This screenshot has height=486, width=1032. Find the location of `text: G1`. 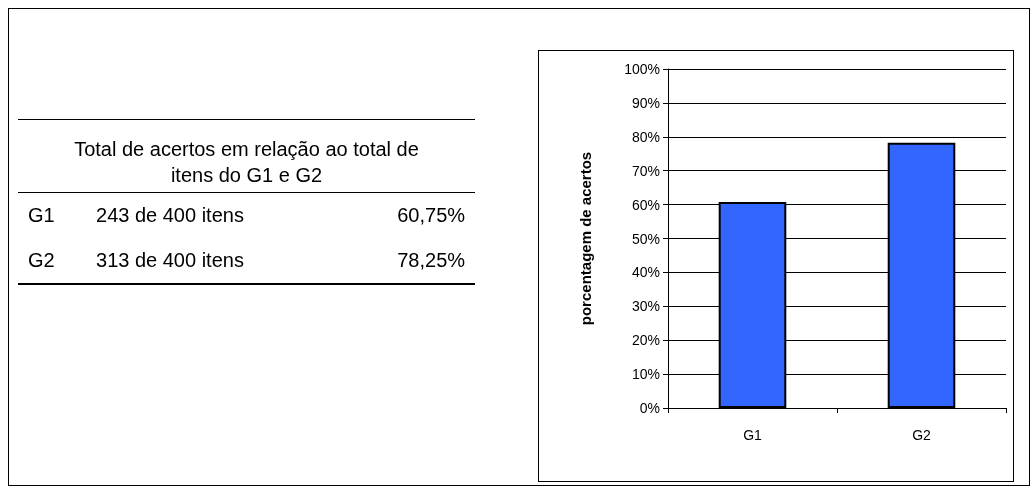

text: G1 is located at coordinates (41, 215).